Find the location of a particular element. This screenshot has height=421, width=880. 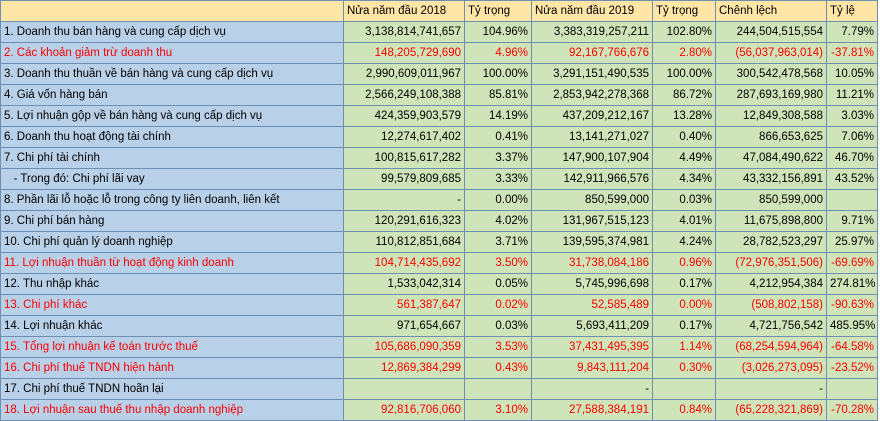

difference: (68,254,594,964) is located at coordinates (771, 347).